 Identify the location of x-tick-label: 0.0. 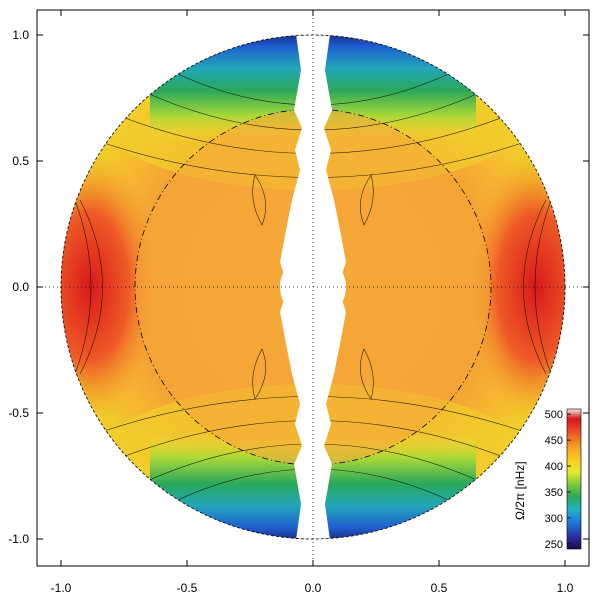
(313, 588).